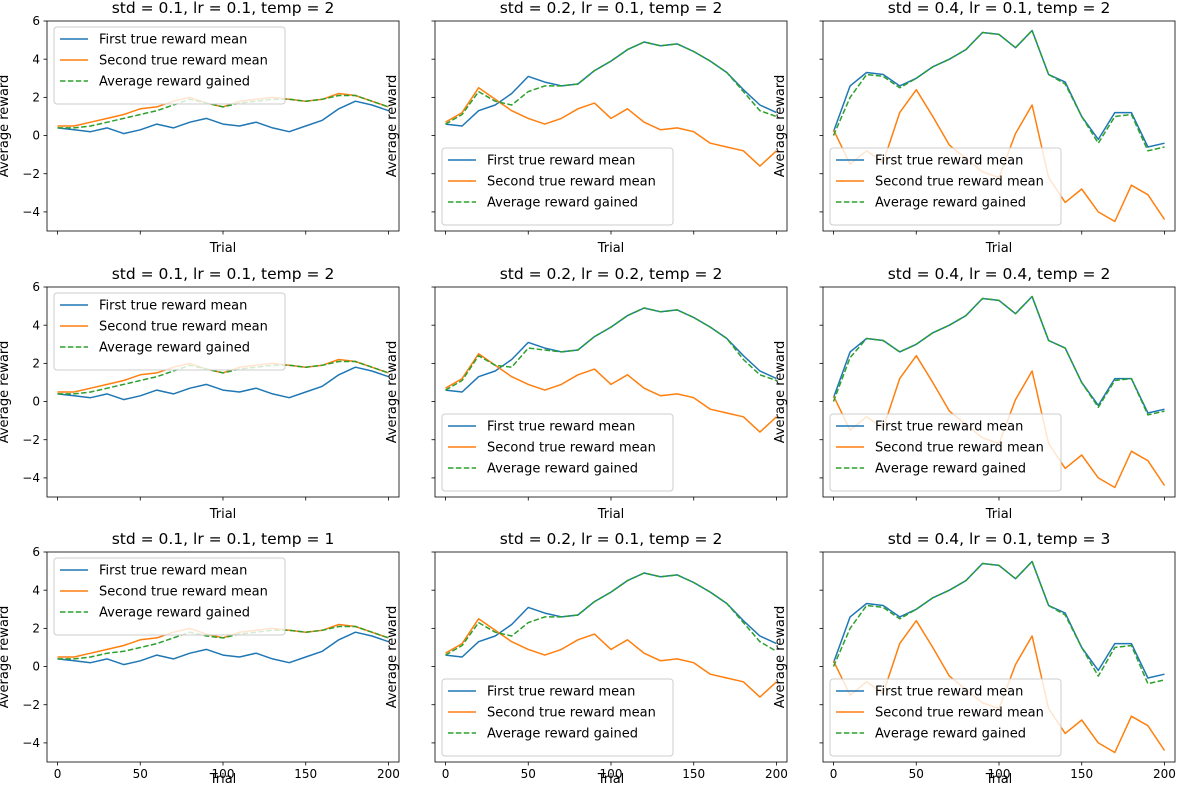  What do you see at coordinates (36, 136) in the screenshot?
I see `y-tick-label: 0` at bounding box center [36, 136].